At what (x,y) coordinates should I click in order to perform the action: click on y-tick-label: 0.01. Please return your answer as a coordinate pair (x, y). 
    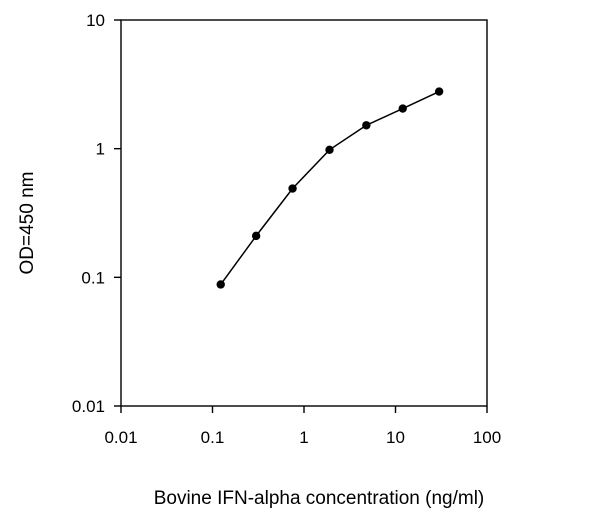
    Looking at the image, I should click on (88, 406).